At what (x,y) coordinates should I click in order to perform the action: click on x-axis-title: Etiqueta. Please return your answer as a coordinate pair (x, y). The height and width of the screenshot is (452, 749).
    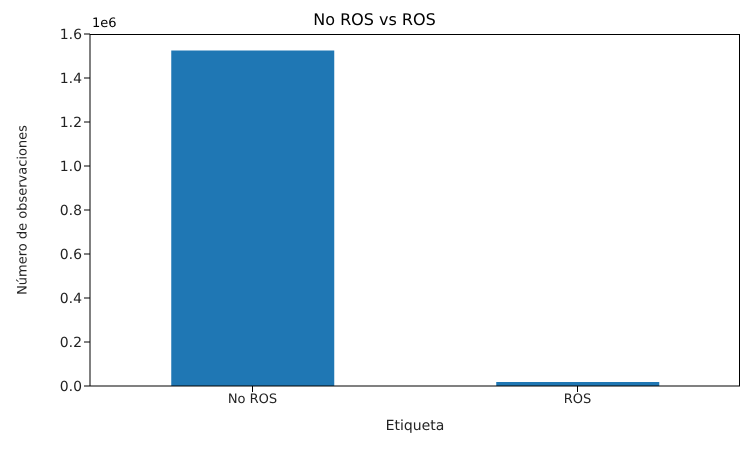
    Looking at the image, I should click on (415, 426).